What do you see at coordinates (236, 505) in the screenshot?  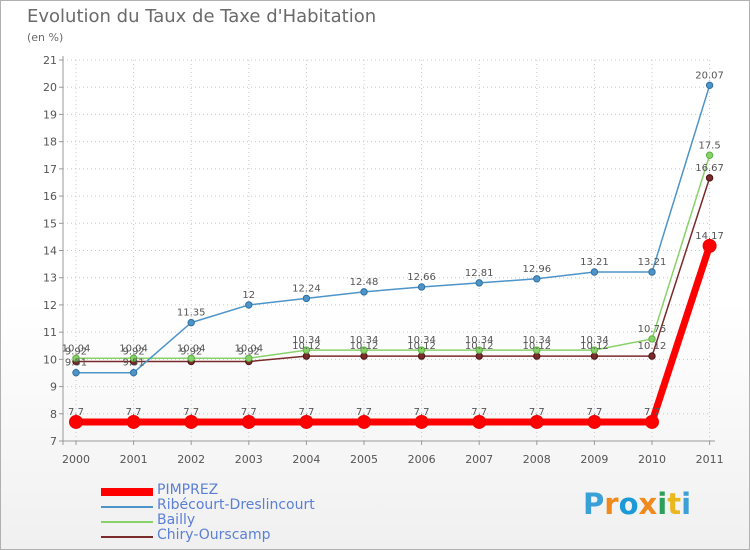 I see `legend-label: Ribécourt-Dreslincourt` at bounding box center [236, 505].